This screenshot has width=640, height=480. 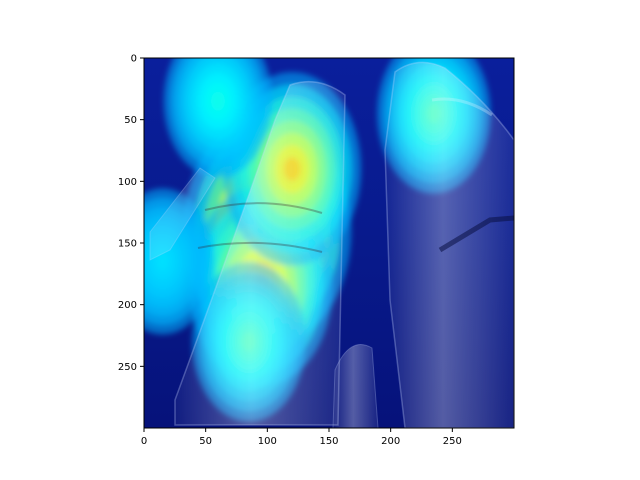 I want to click on small-rocket-top, so click(x=355, y=386).